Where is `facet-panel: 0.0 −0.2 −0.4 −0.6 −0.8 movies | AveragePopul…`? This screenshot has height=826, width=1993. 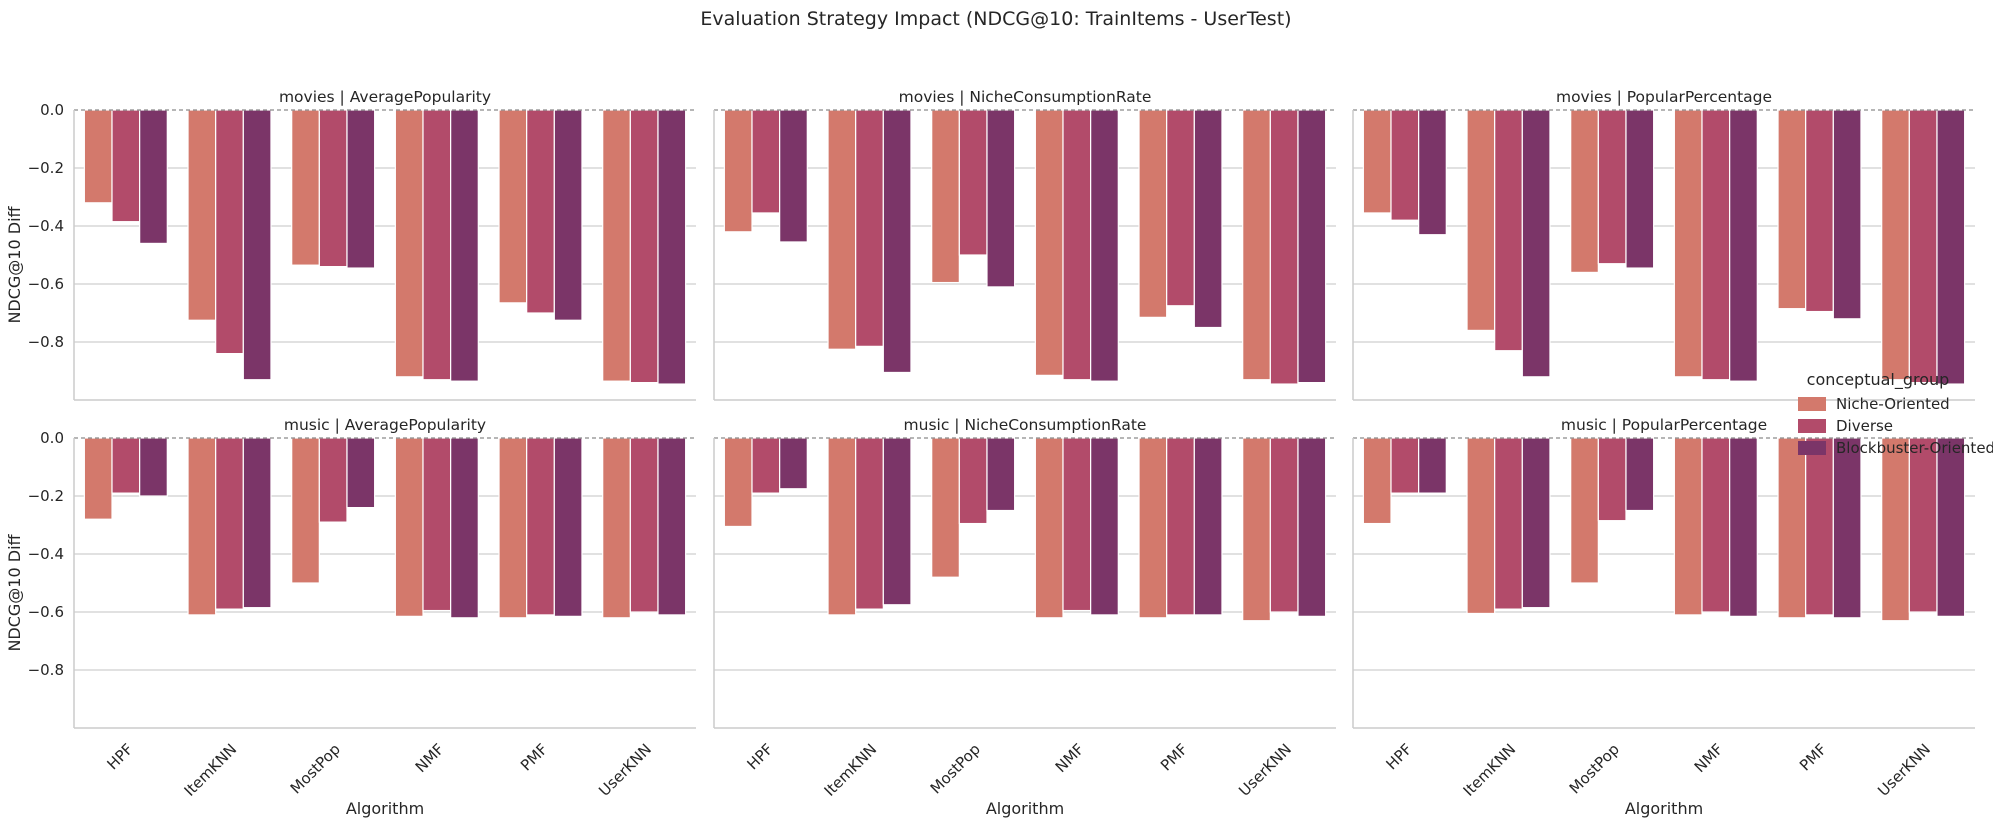 facet-panel: 0.0 −0.2 −0.4 −0.6 −0.8 movies | AveragePopul… is located at coordinates (350, 244).